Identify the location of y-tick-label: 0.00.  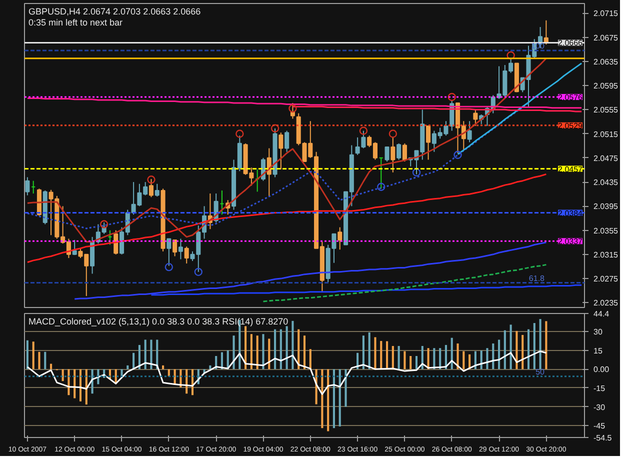
(602, 369).